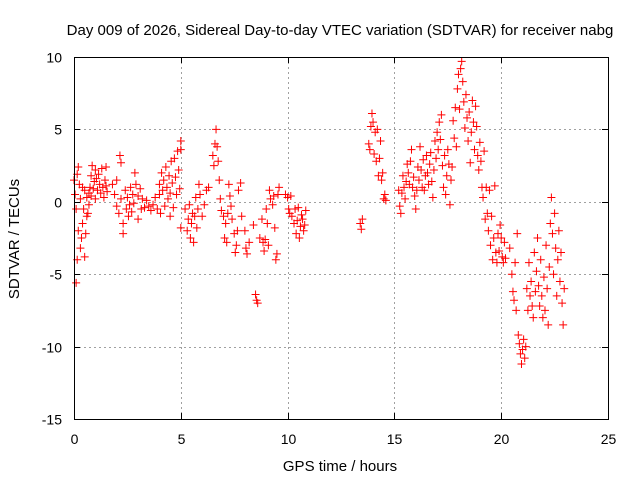  What do you see at coordinates (289, 439) in the screenshot?
I see `x-tick-label: 10` at bounding box center [289, 439].